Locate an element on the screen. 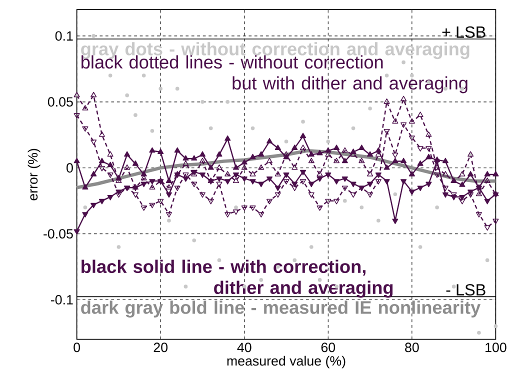 The height and width of the screenshot is (384, 512). ref-line-label: - LSB is located at coordinates (466, 290).